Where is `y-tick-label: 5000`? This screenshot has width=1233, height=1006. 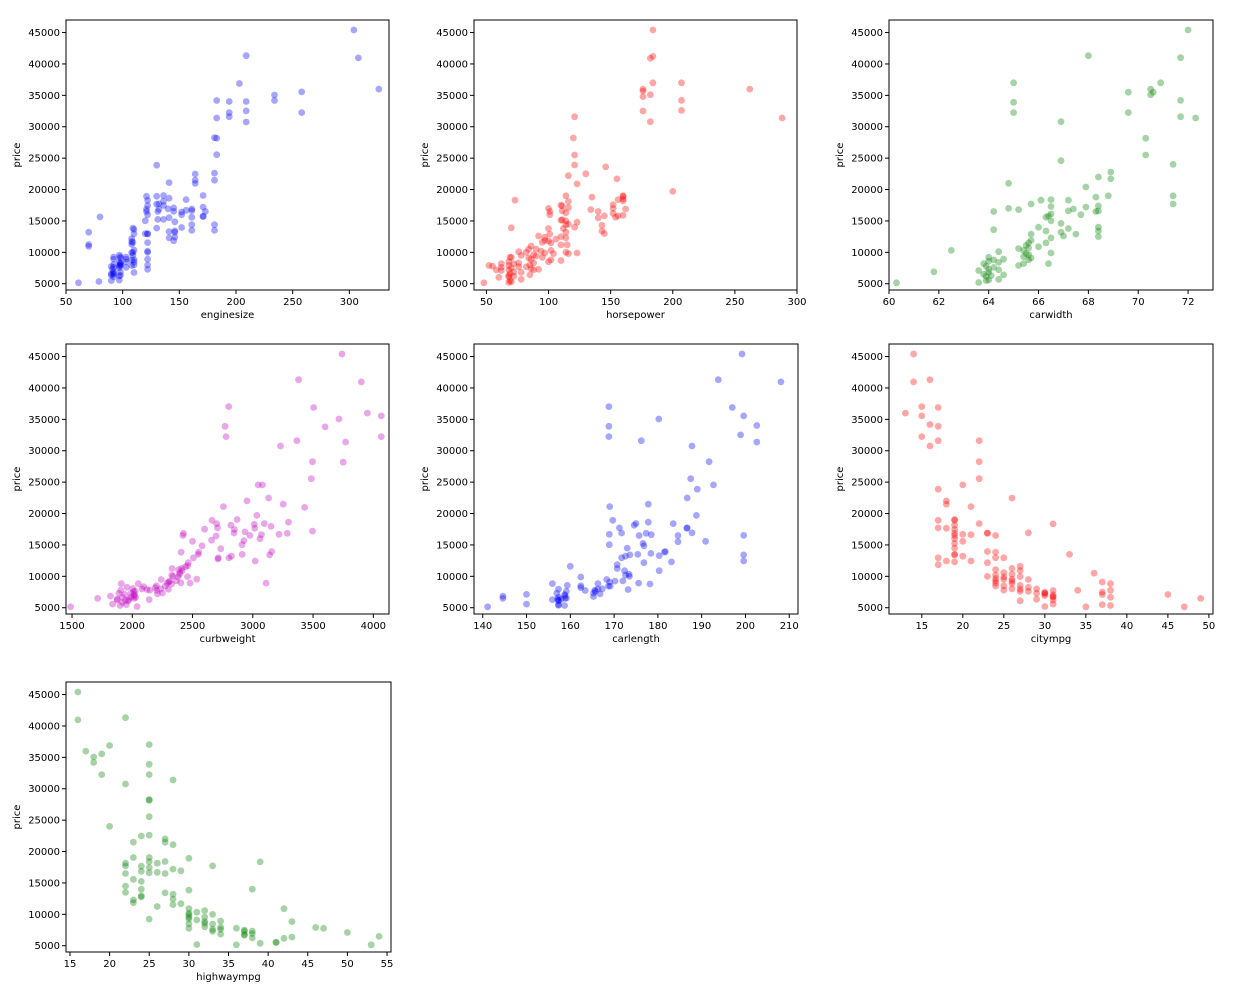 y-tick-label: 5000 is located at coordinates (47, 608).